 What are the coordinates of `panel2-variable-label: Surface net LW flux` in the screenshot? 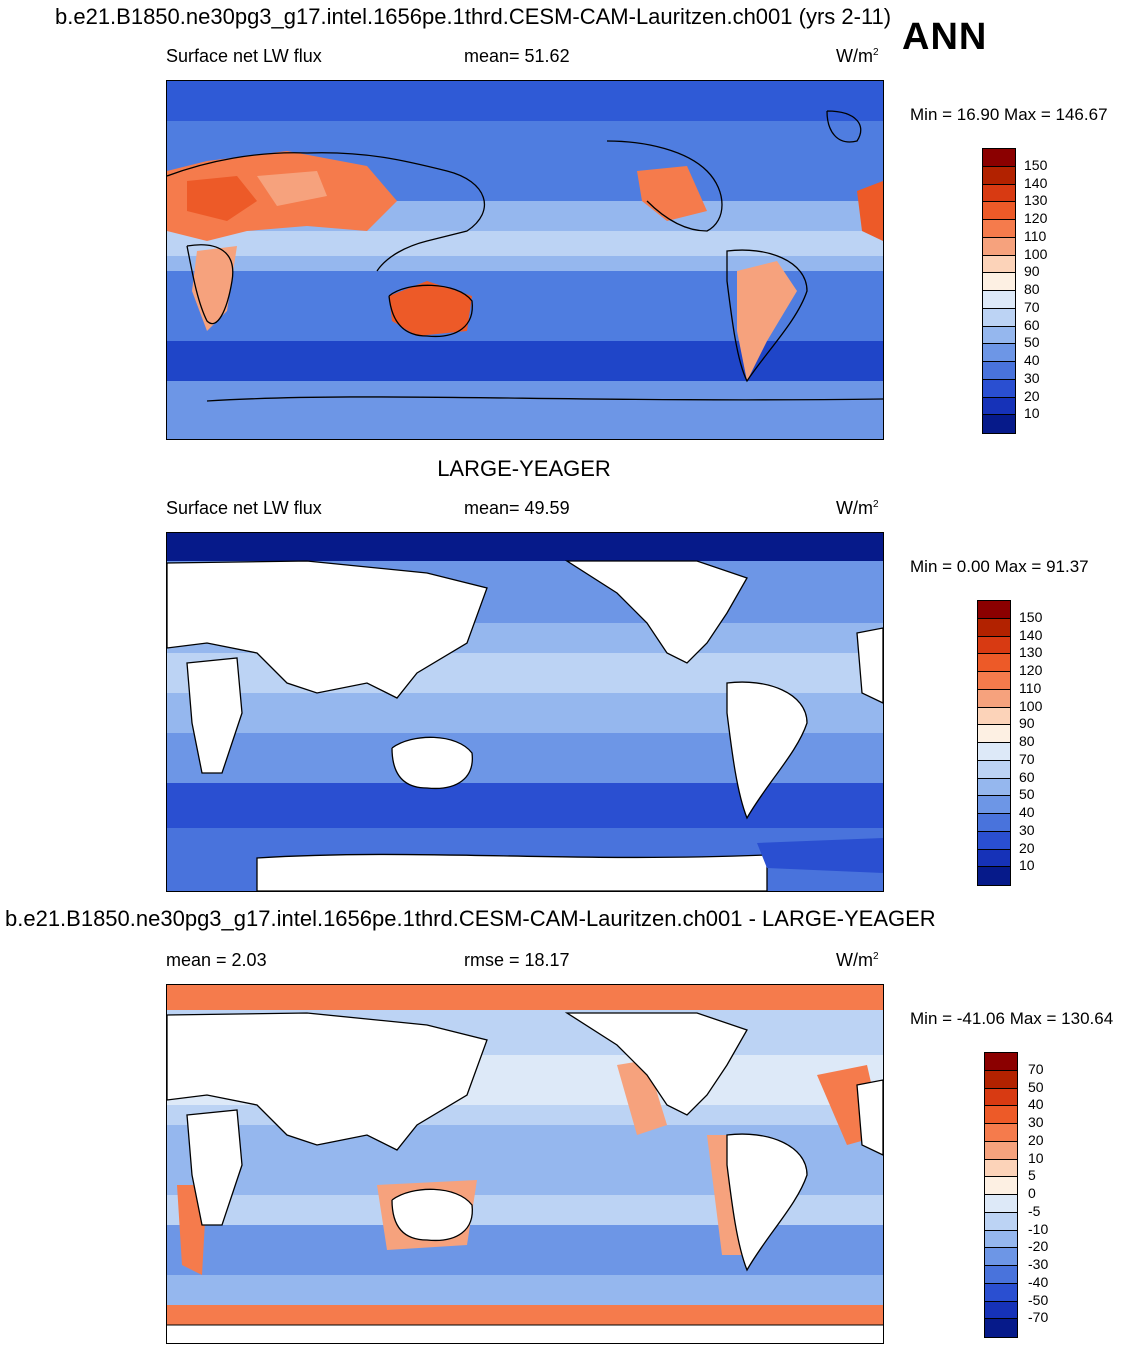 It's located at (244, 508).